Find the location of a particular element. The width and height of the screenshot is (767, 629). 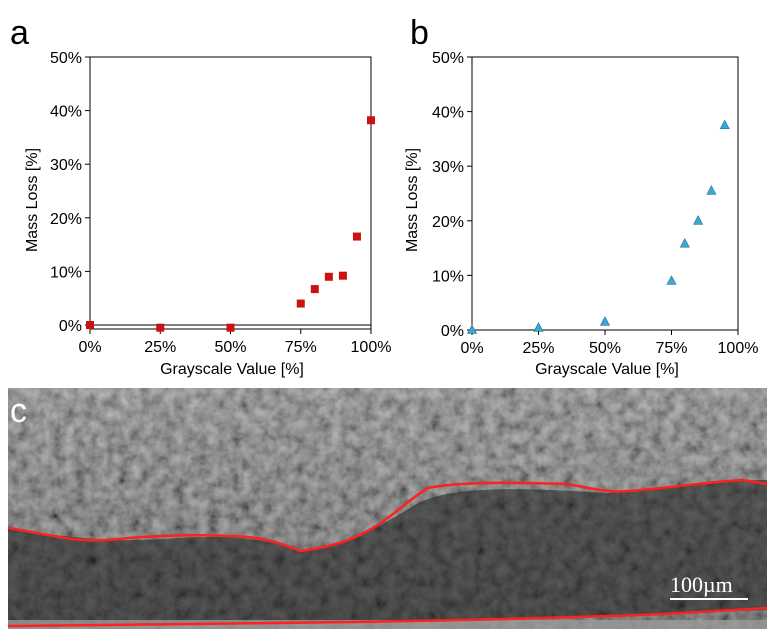

chart-a-ylabel: Mass Loss [%] is located at coordinates (32, 200).